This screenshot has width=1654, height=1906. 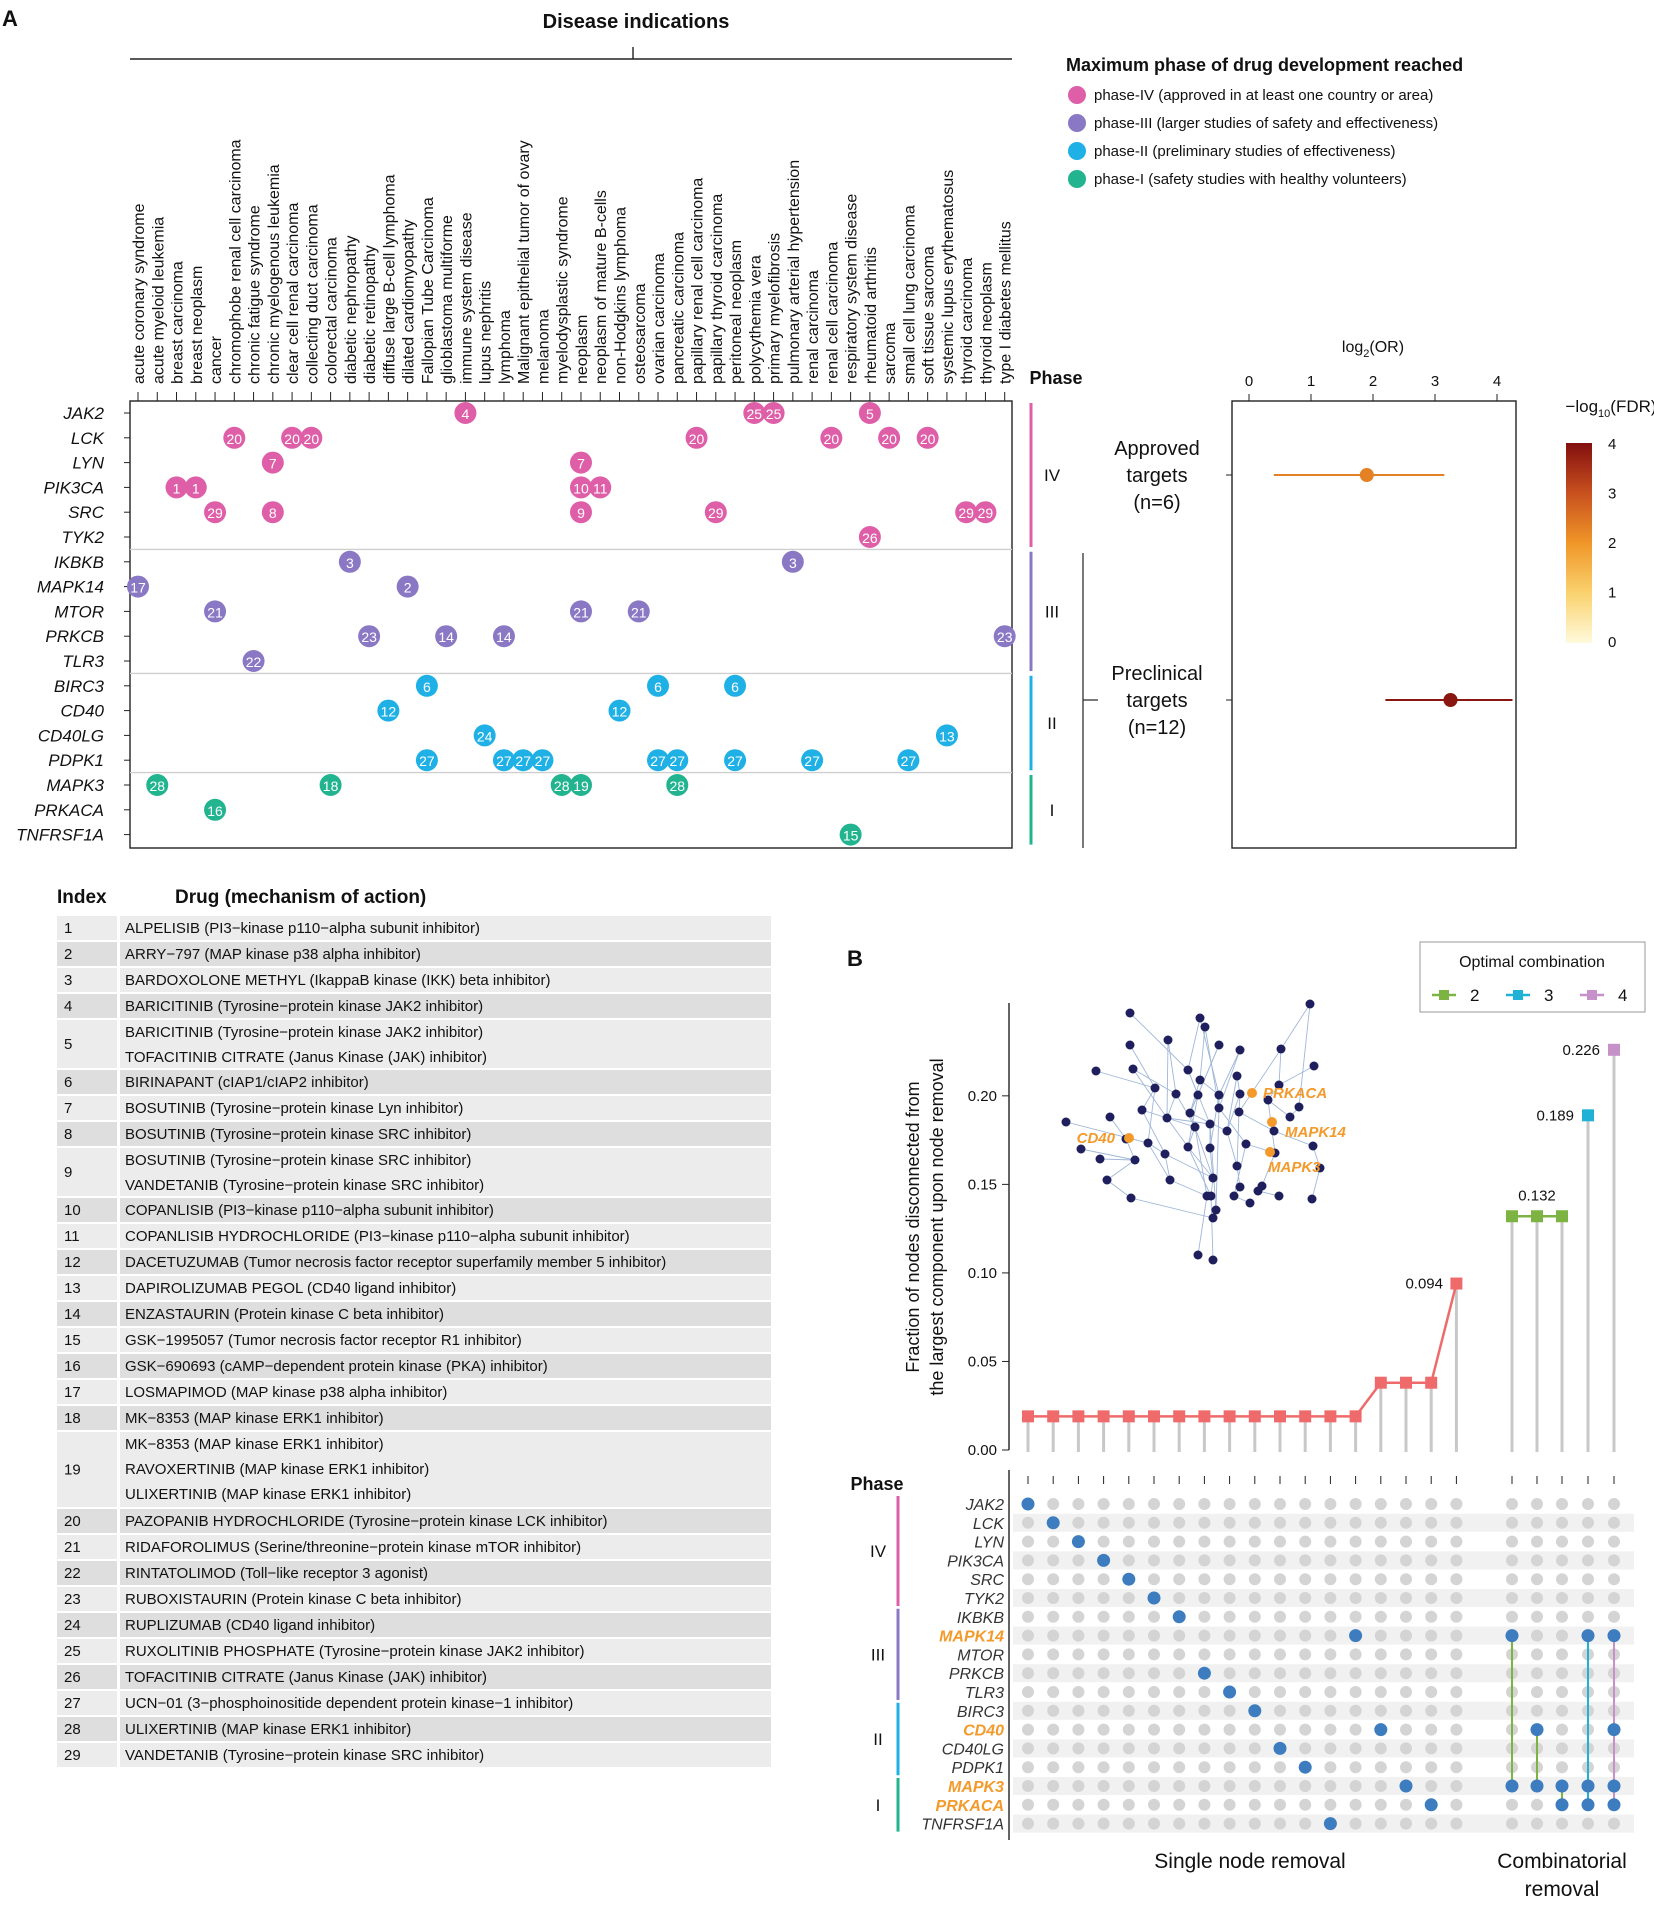 What do you see at coordinates (1157, 449) in the screenshot?
I see `or-category-label: Approved` at bounding box center [1157, 449].